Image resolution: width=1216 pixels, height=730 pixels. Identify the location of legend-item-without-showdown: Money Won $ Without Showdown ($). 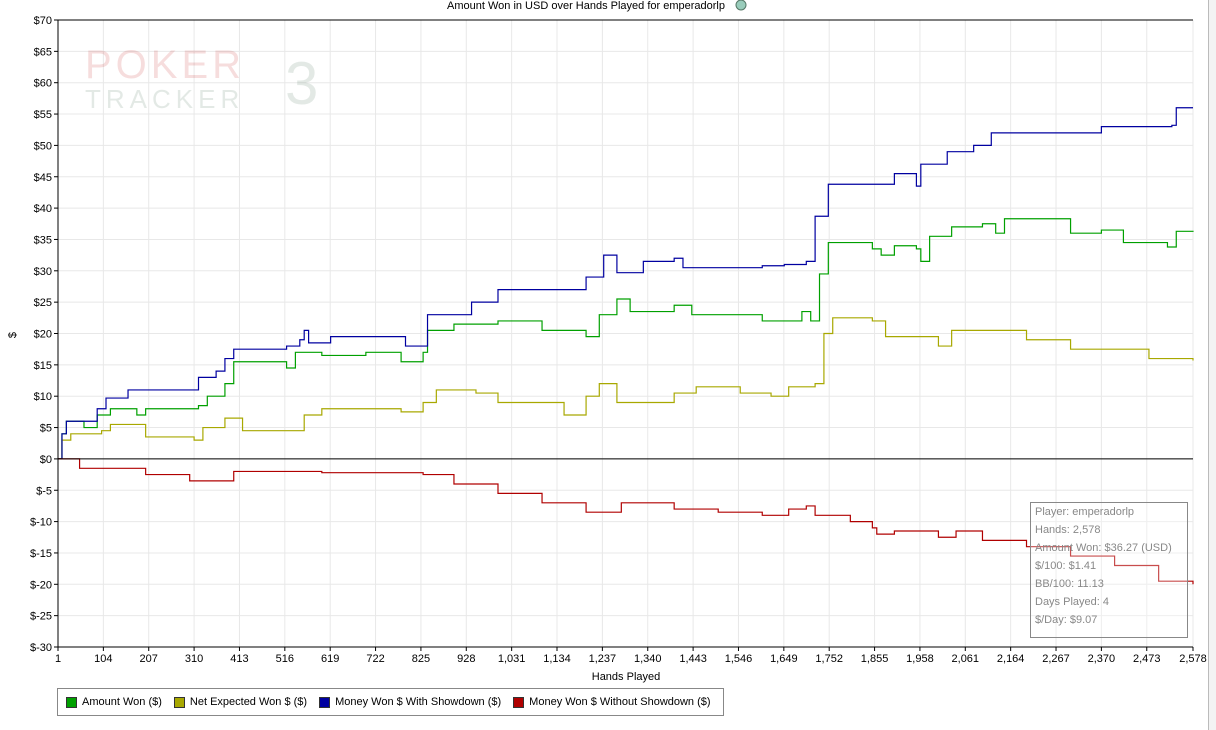
(612, 702).